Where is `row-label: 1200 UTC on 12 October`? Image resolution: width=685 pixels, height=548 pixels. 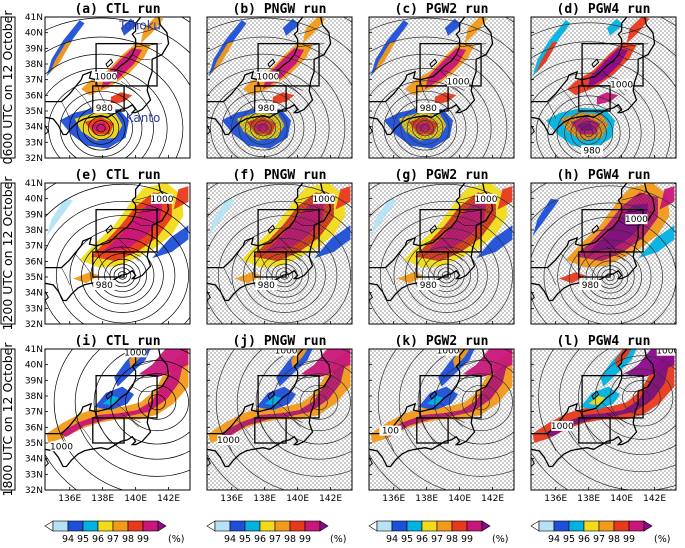 row-label: 1200 UTC on 12 October is located at coordinates (7, 253).